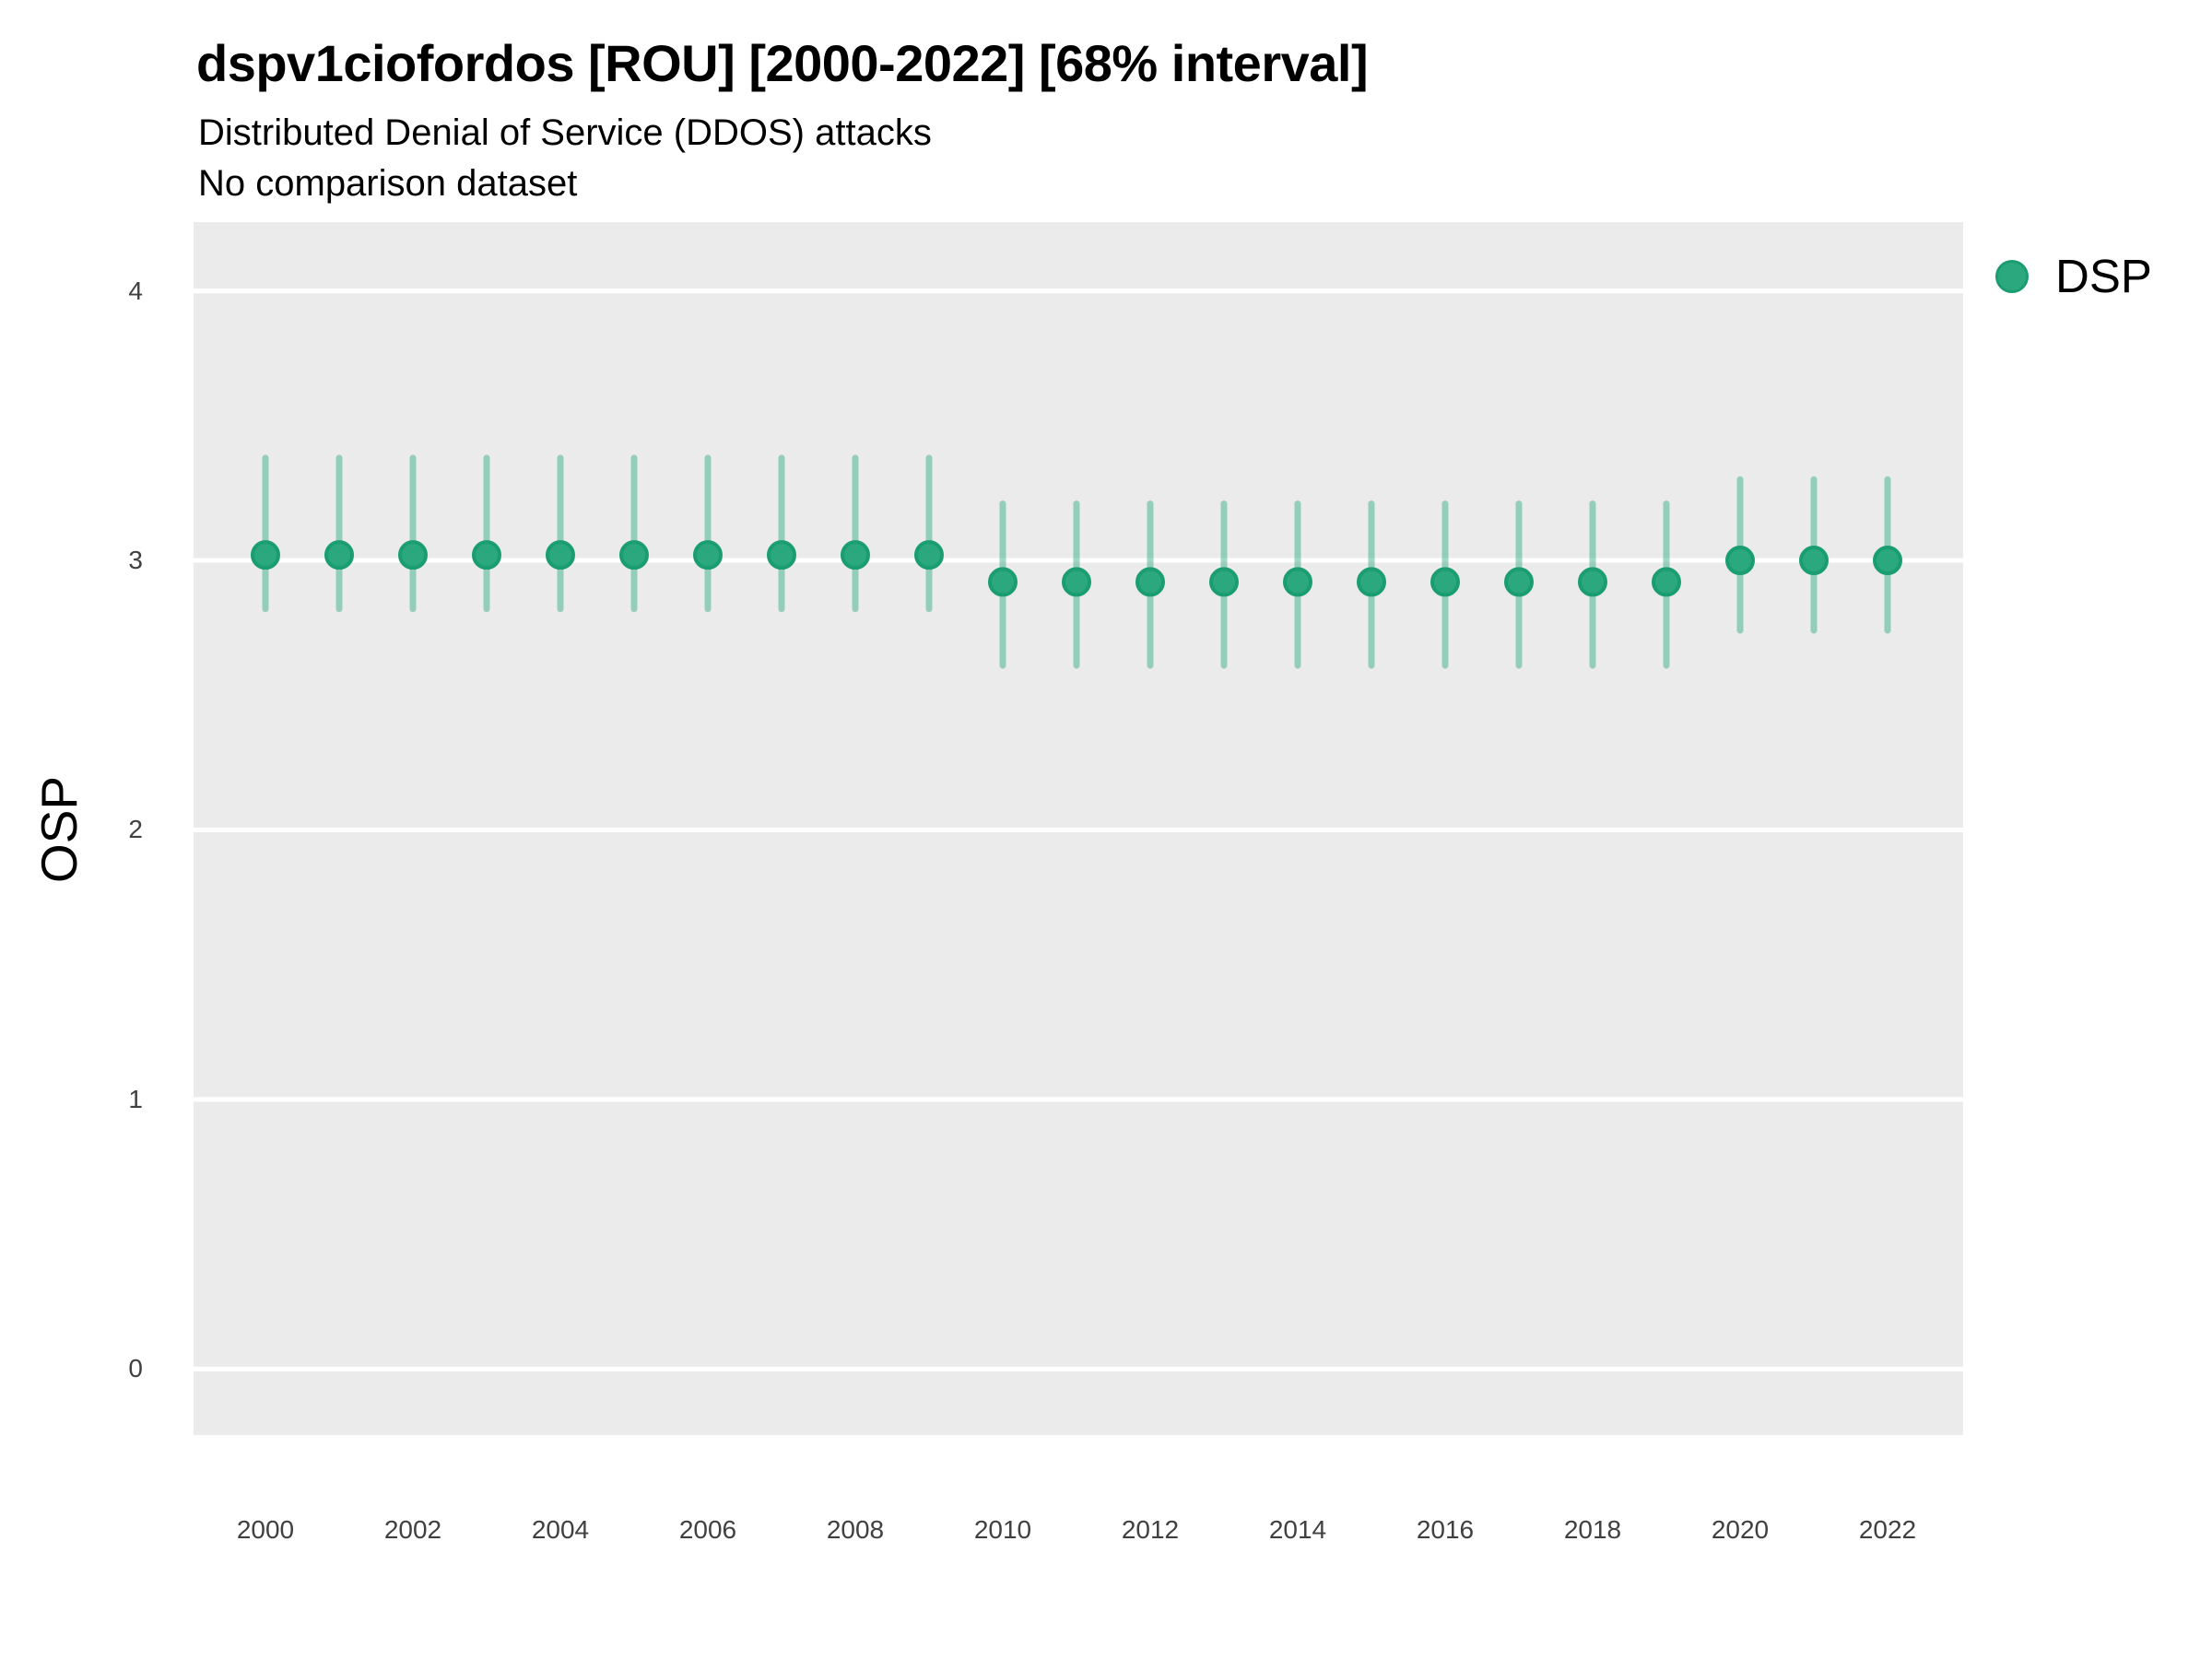 The image size is (2212, 1659). I want to click on legend-label: DSP, so click(2103, 276).